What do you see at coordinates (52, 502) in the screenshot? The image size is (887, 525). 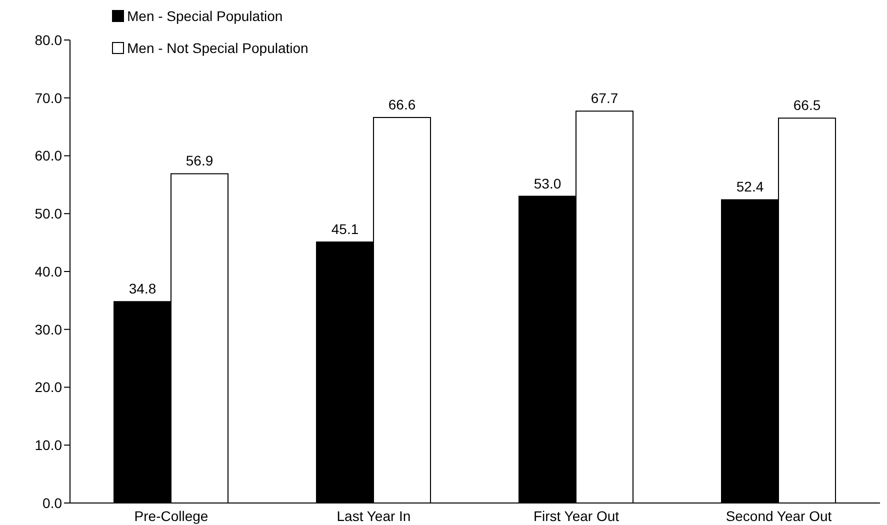 I see `y-tick-label: 0.0` at bounding box center [52, 502].